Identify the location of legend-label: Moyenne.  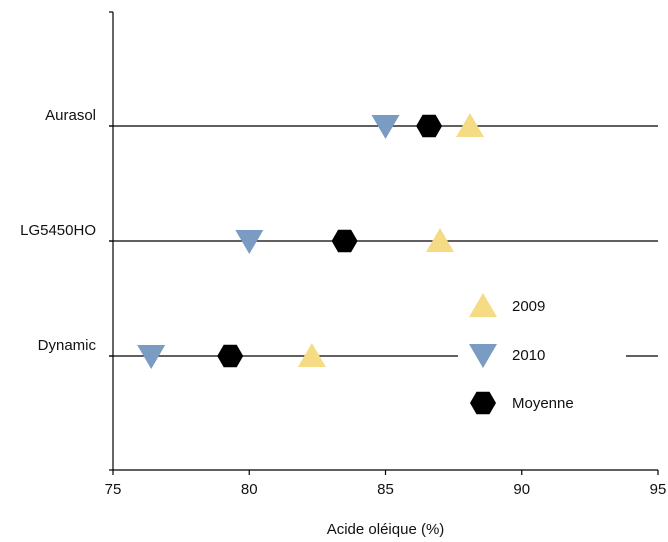
(543, 403).